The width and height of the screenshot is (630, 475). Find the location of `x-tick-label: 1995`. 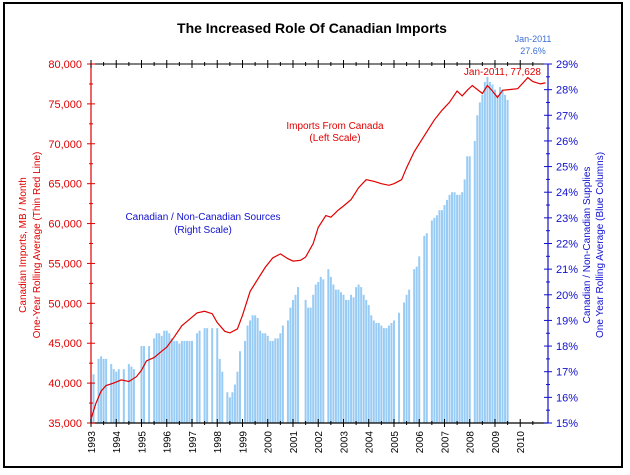

x-tick-label: 1995 is located at coordinates (142, 442).